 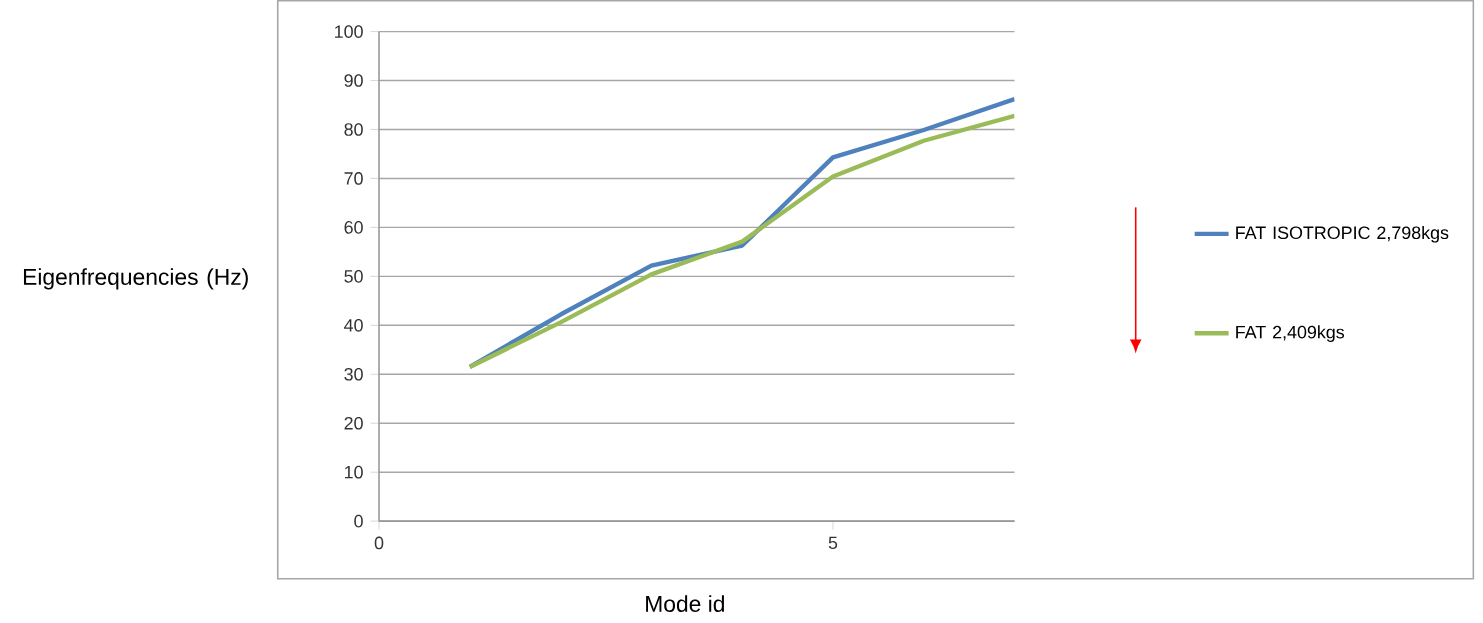 What do you see at coordinates (353, 129) in the screenshot?
I see `y-tick-label: 80` at bounding box center [353, 129].